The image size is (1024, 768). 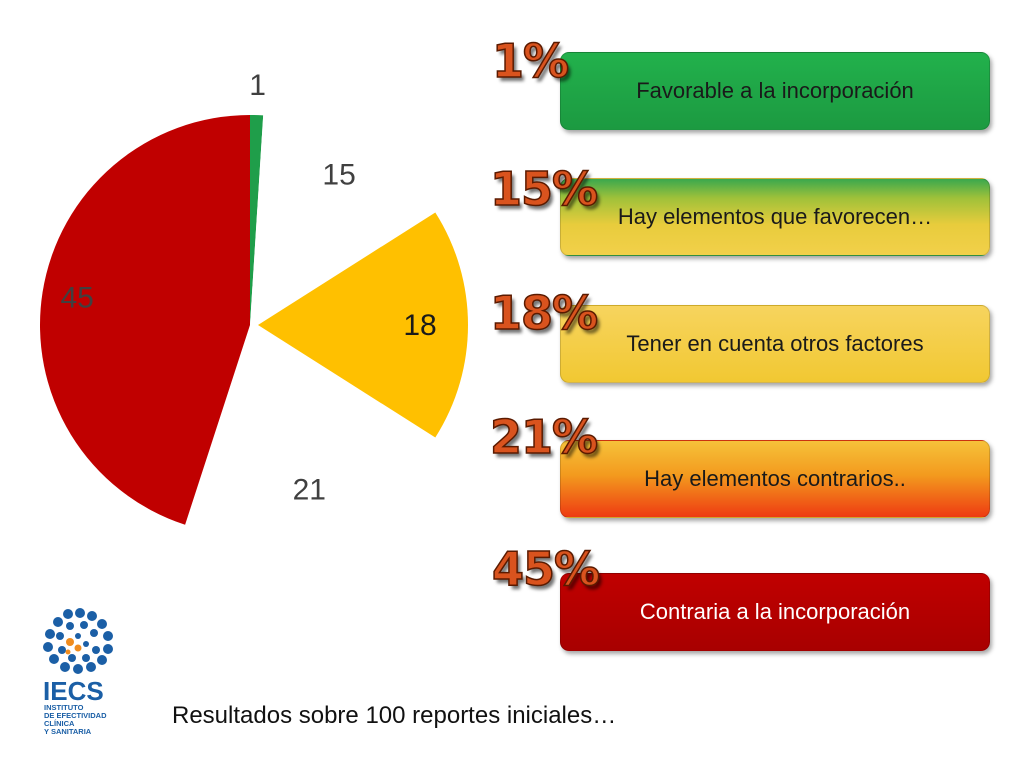 I want to click on percent-label: 18%, so click(x=544, y=313).